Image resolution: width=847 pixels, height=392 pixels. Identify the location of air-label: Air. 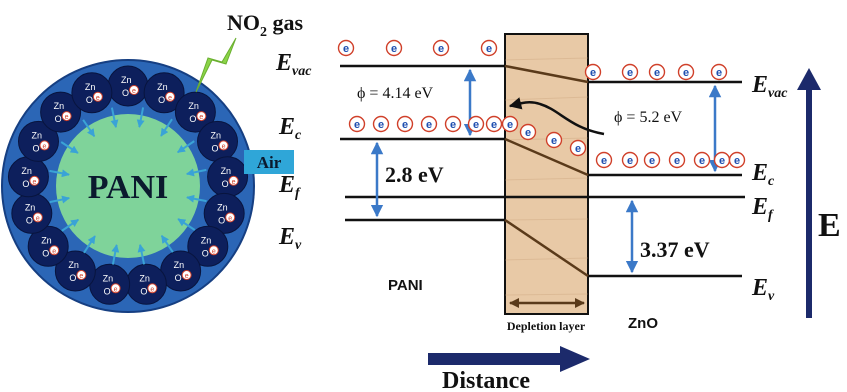
(269, 162).